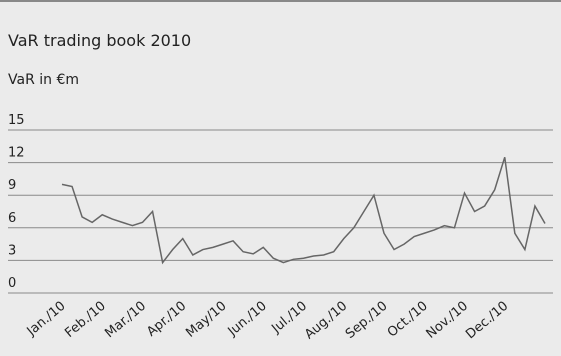 The image size is (561, 356). I want to click on y-tick-label: 6, so click(12, 218).